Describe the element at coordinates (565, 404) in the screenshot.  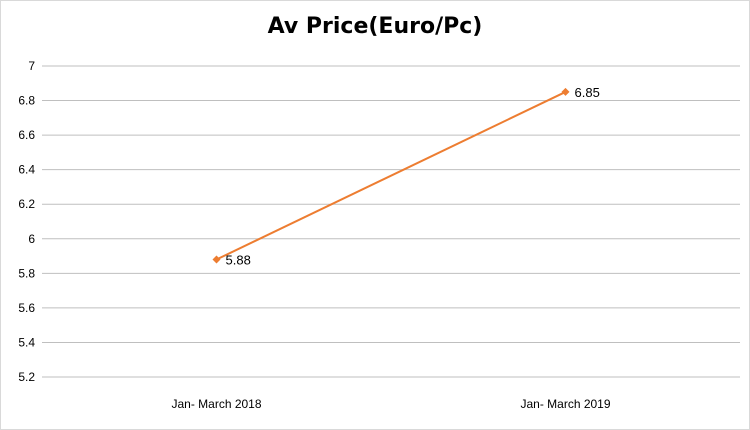
I see `x-tick-label: Jan- March 2019` at that location.